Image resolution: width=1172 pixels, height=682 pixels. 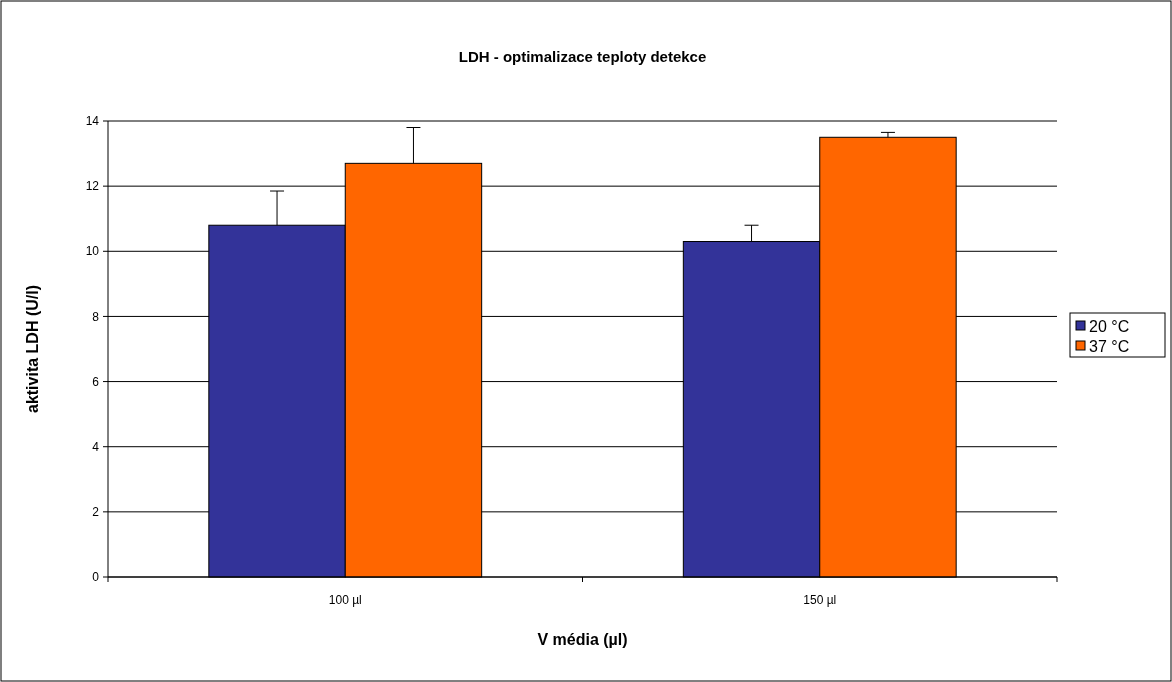 What do you see at coordinates (92, 186) in the screenshot?
I see `y-tick-label: 12` at bounding box center [92, 186].